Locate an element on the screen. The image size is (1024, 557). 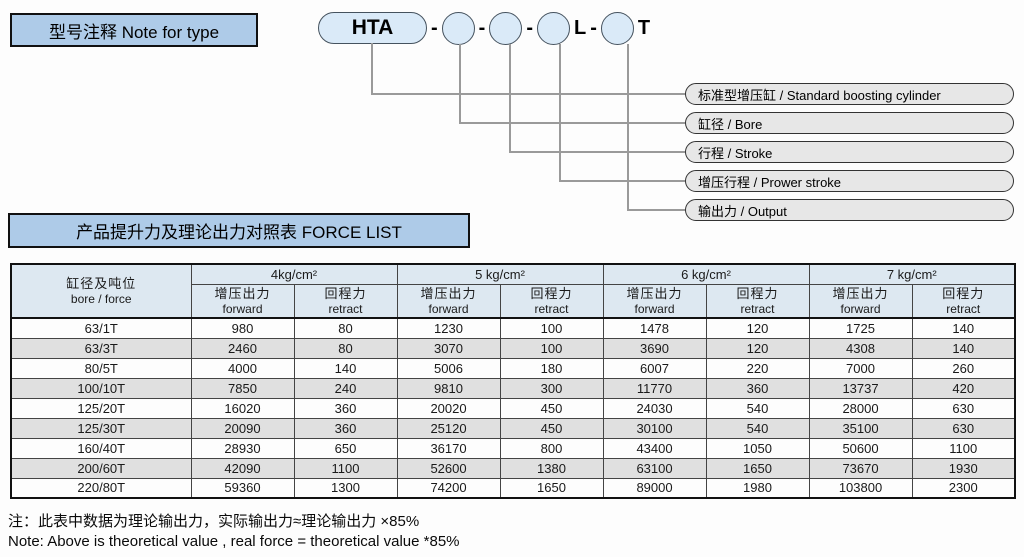
table-row: 125/20T 16020 360 20020 450 24030 540 28000 630 is located at coordinates (513, 408).